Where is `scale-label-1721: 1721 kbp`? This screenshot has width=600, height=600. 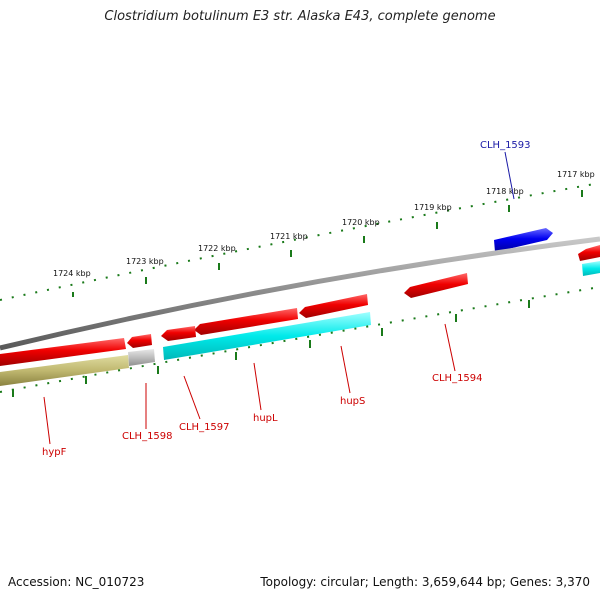 scale-label-1721: 1721 kbp is located at coordinates (289, 236).